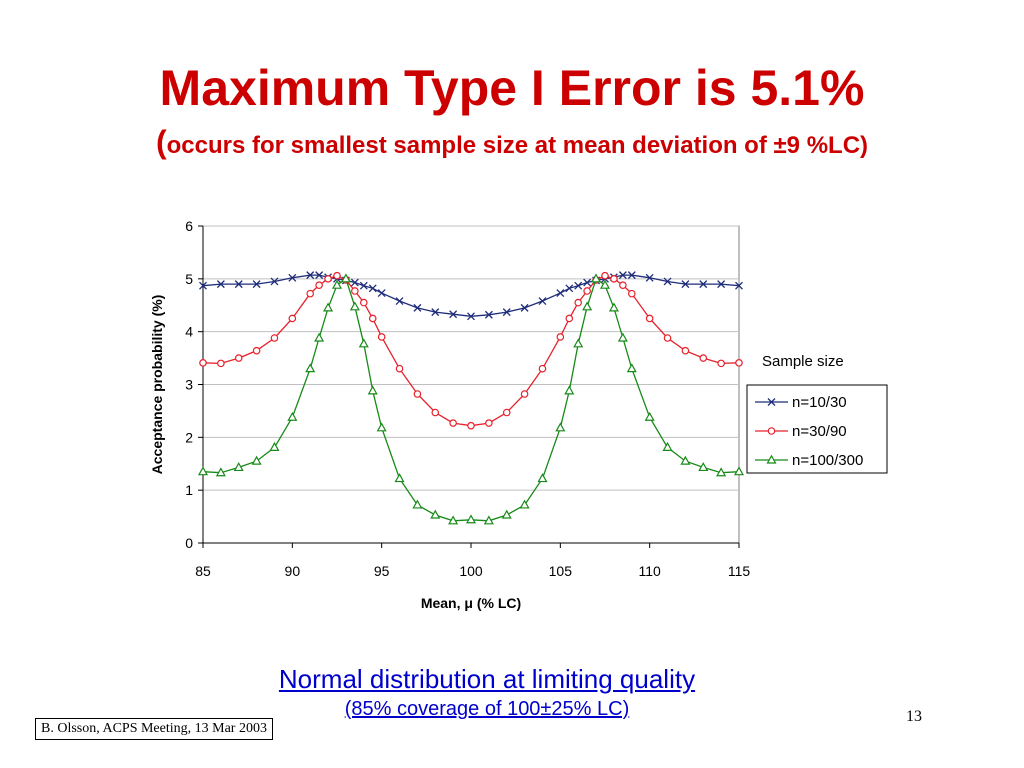 This screenshot has width=1024, height=768. Describe the element at coordinates (819, 431) in the screenshot. I see `legend-label: n=30/90` at that location.